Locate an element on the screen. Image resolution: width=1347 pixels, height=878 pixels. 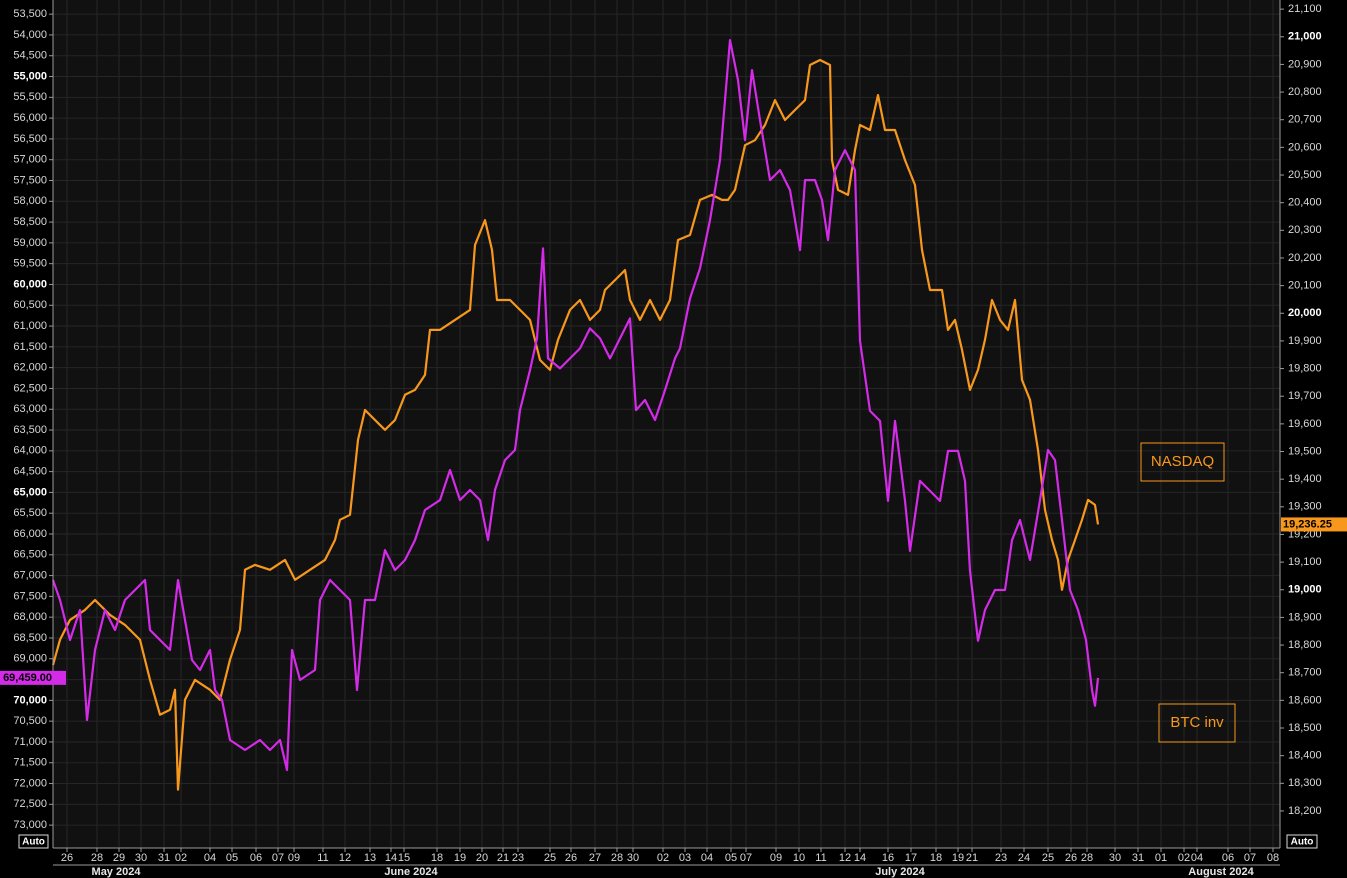
y-tick-label: 61,000 is located at coordinates (30, 326).